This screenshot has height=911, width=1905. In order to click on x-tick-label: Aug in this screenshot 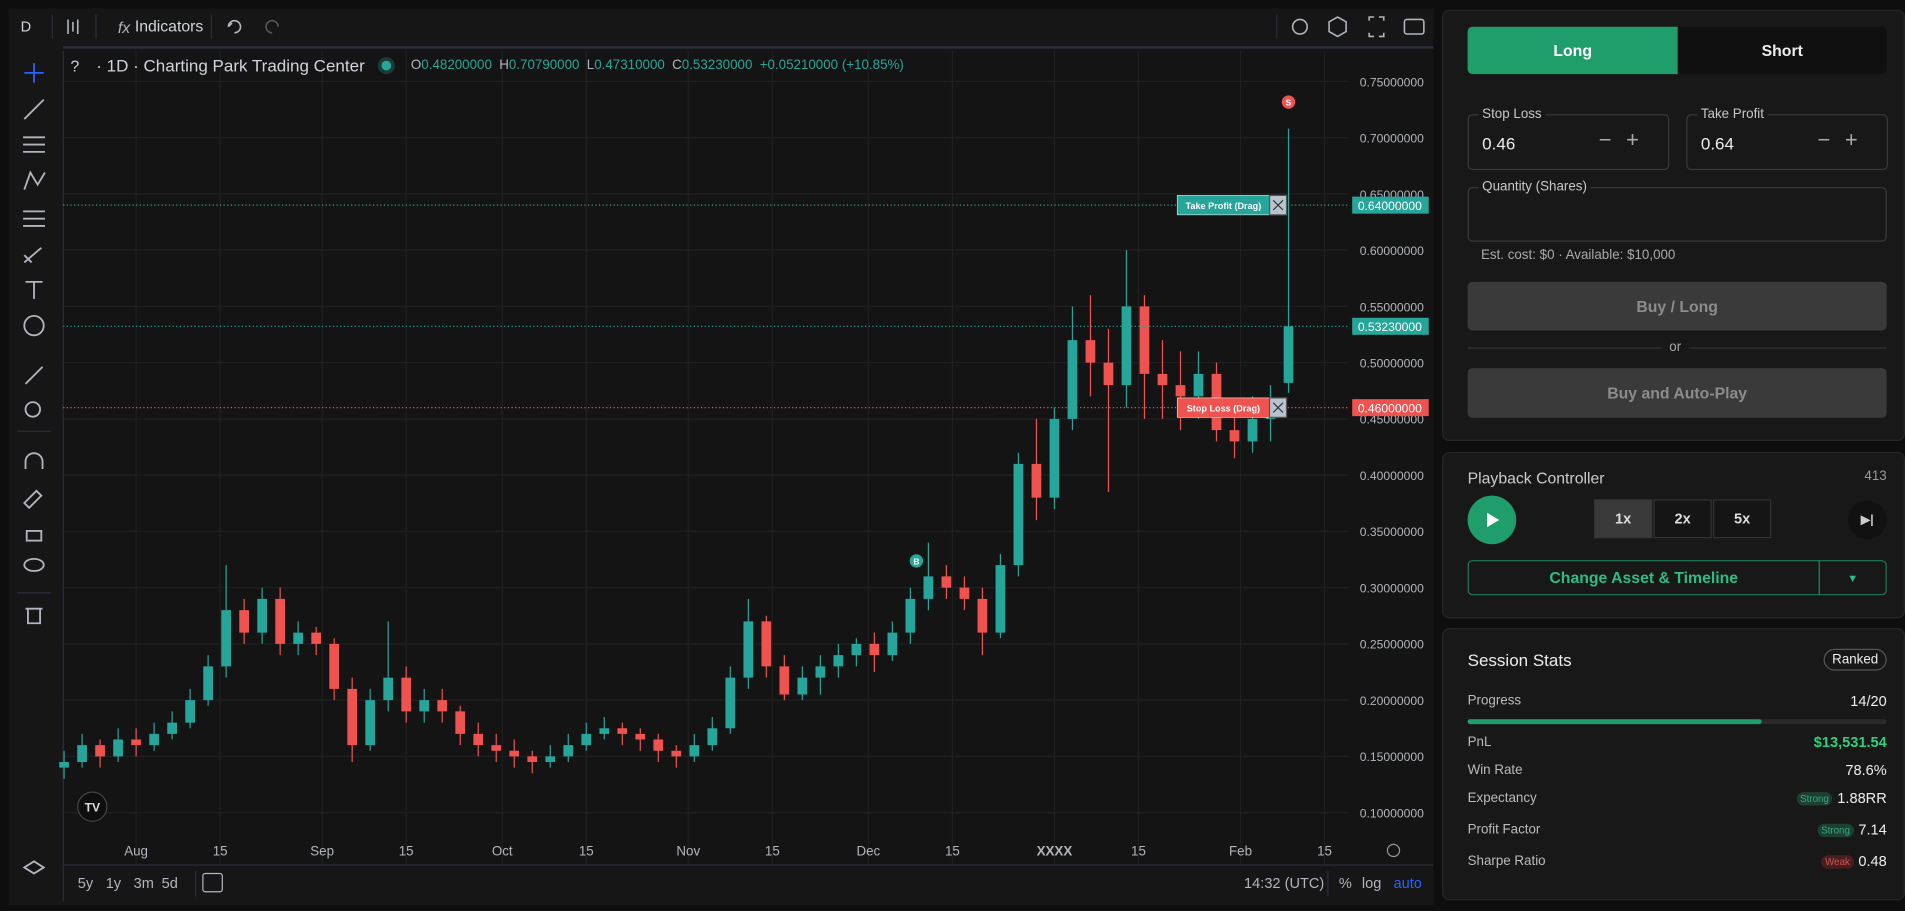, I will do `click(136, 850)`.